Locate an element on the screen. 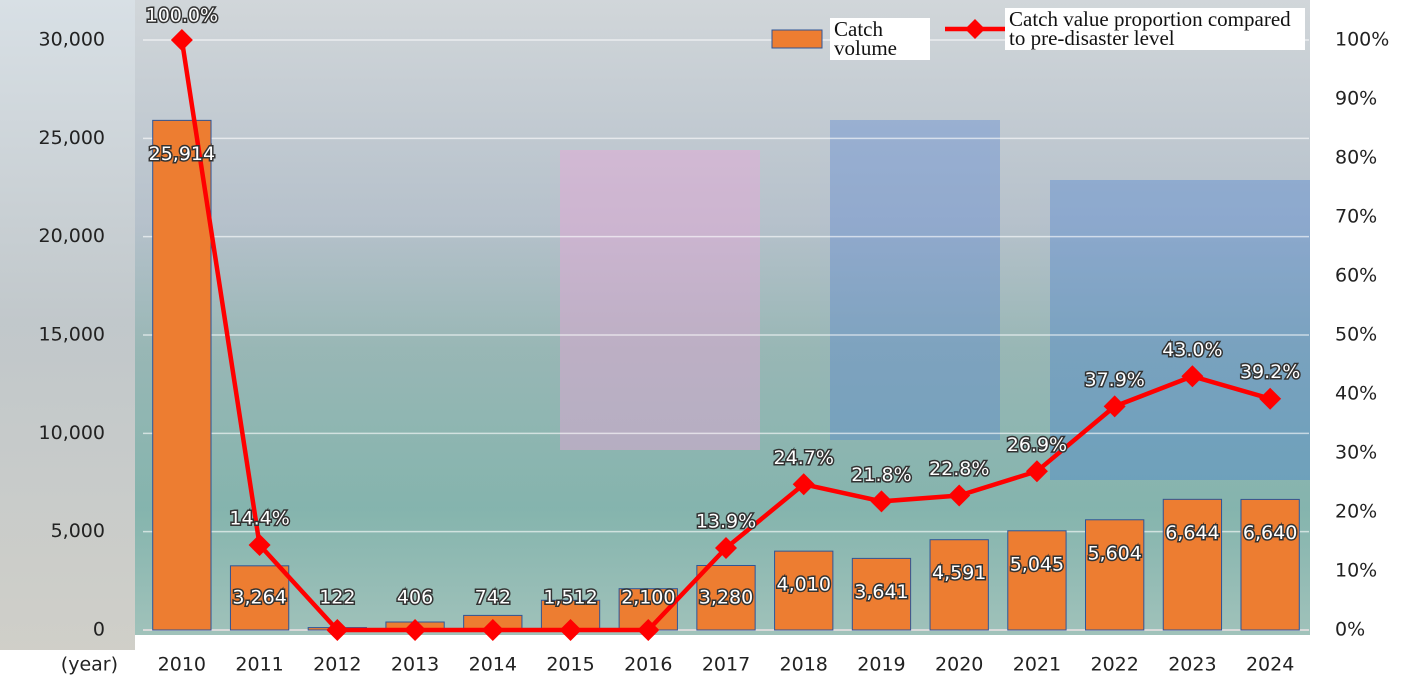  data-label: 13.9% is located at coordinates (726, 521).